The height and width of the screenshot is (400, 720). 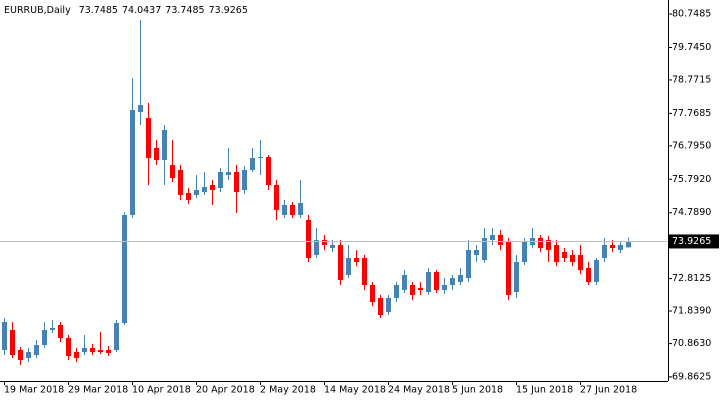 I want to click on low-value: 73.7485, so click(x=184, y=10).